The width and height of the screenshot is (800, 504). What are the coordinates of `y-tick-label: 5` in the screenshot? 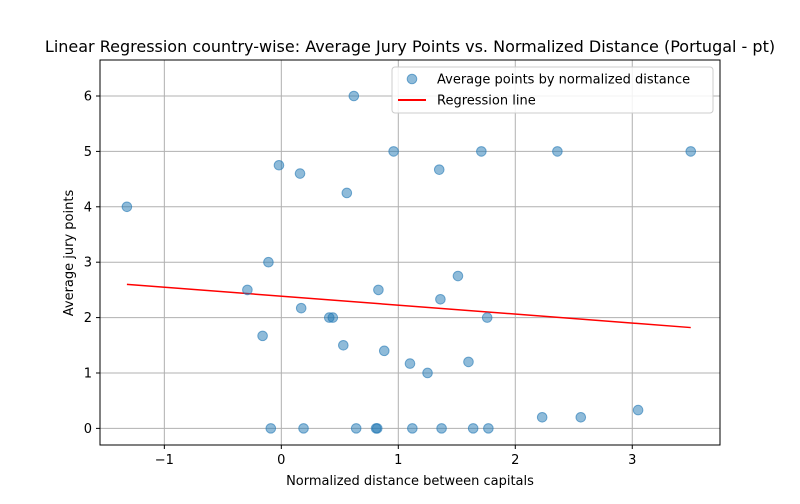 It's located at (88, 152).